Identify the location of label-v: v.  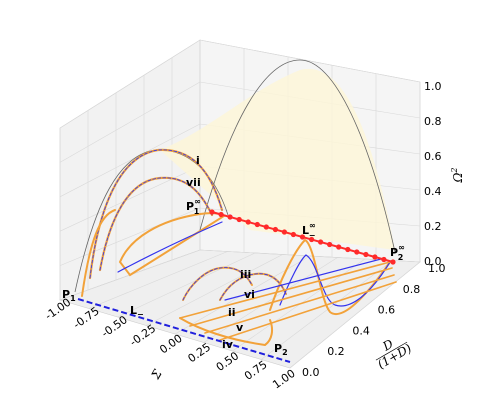
(240, 327).